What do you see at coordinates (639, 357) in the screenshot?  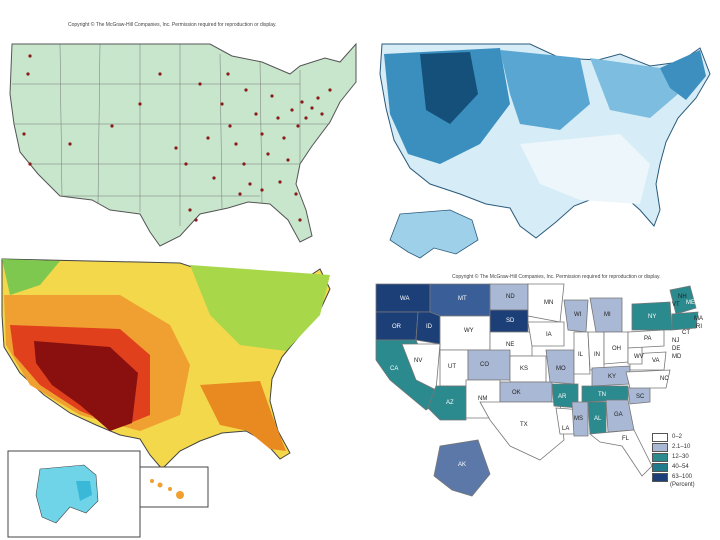 I see `svg-text: WV` at bounding box center [639, 357].